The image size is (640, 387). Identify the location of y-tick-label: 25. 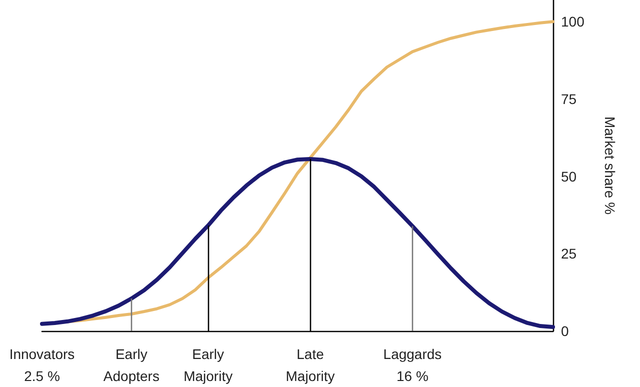
(569, 254).